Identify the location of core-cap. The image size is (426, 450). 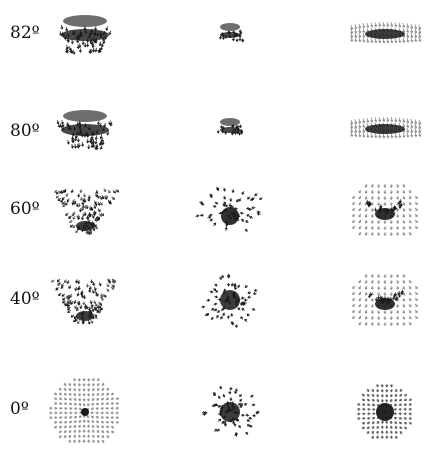
(85, 21).